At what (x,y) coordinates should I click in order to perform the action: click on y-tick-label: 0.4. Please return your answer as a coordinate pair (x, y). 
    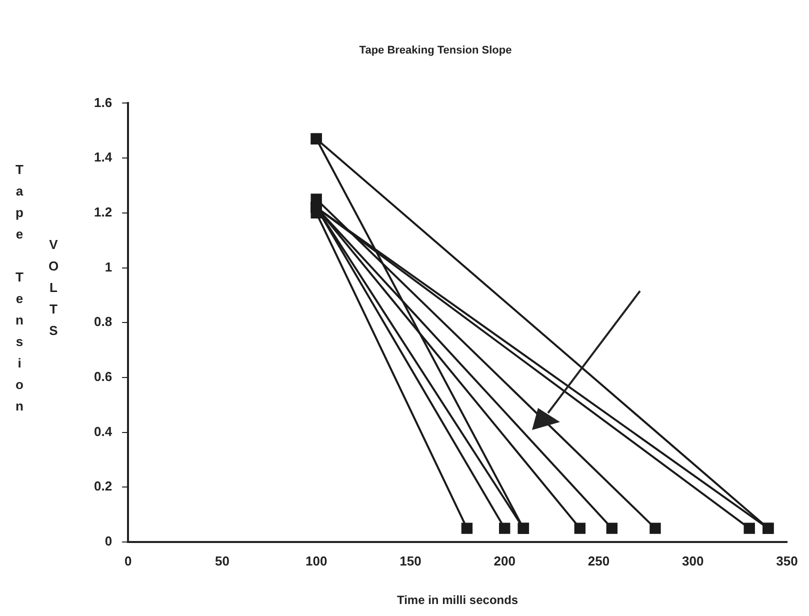
    Looking at the image, I should click on (103, 431).